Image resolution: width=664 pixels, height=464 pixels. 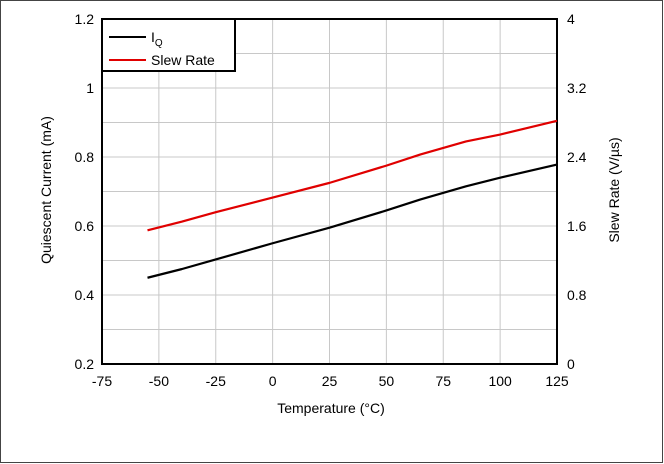 I want to click on x-tick-label: 125, so click(x=557, y=381).